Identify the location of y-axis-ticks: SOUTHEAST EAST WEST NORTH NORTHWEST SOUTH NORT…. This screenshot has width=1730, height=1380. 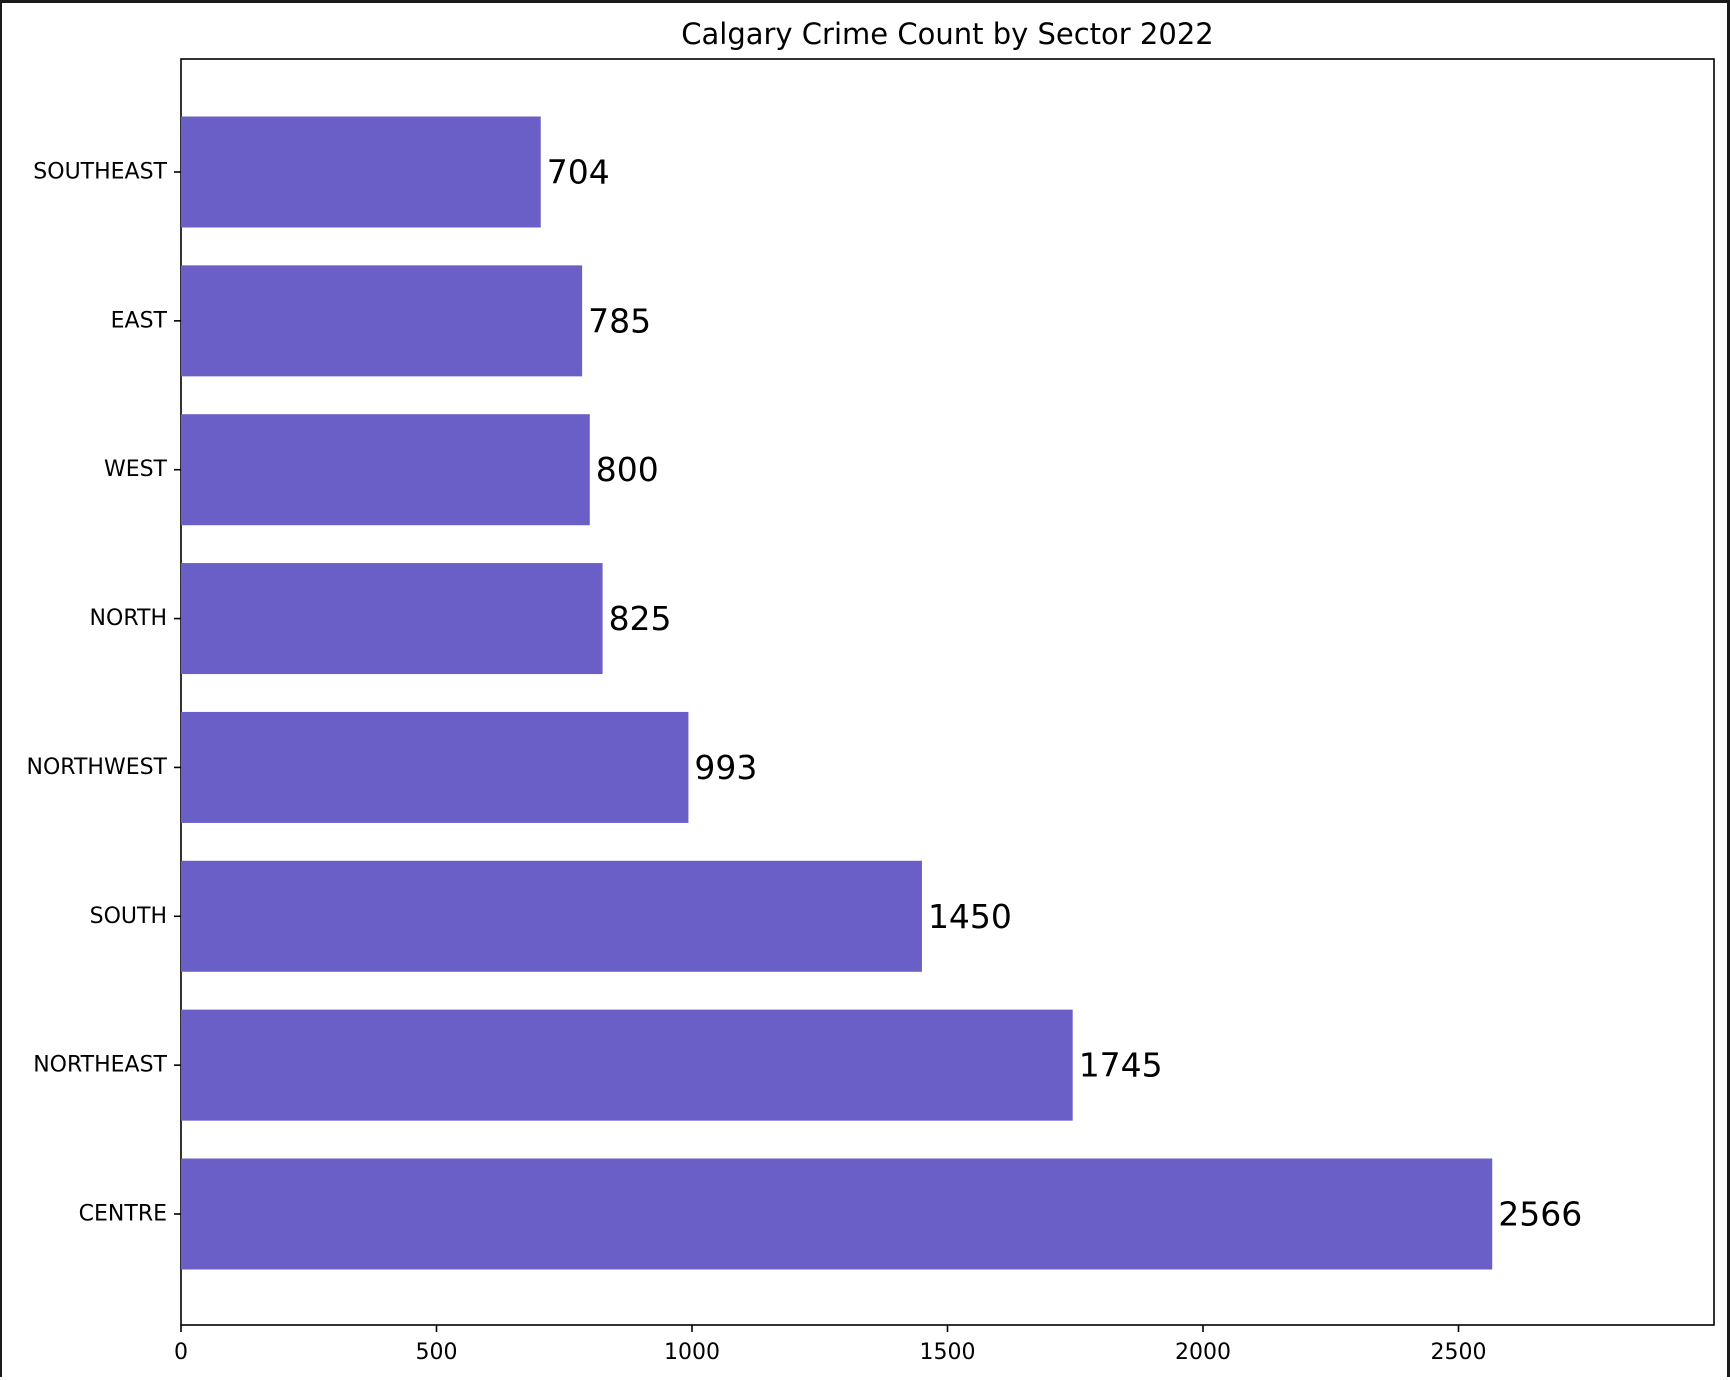
(104, 693).